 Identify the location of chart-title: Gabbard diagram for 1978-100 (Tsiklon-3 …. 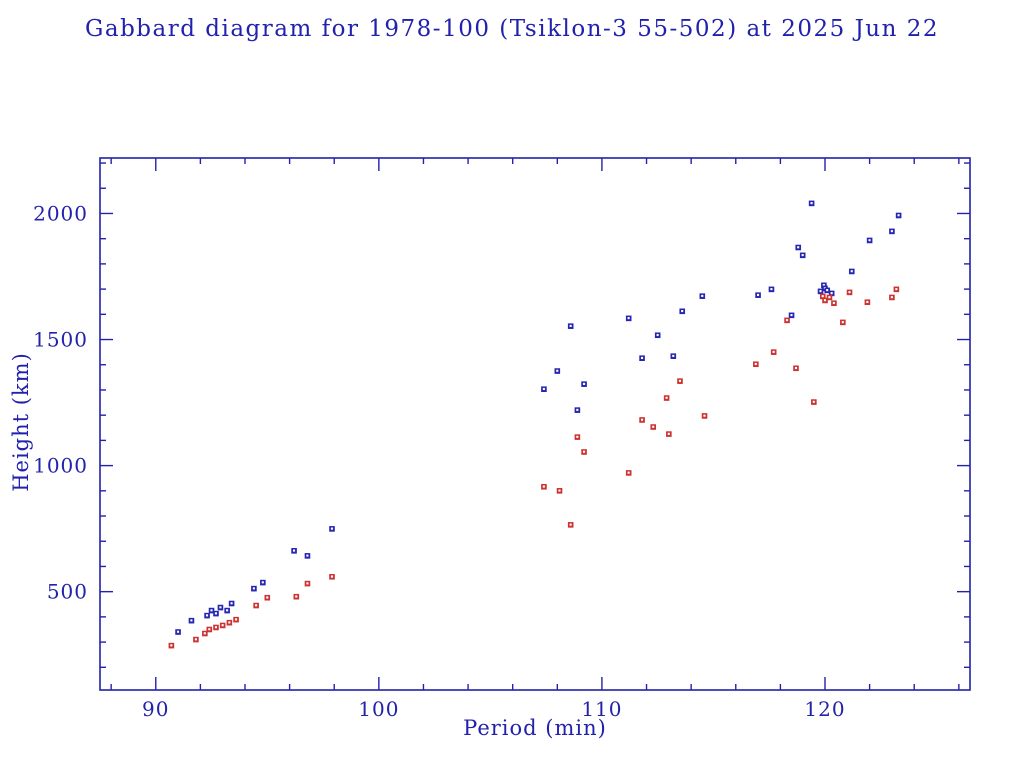
(512, 29).